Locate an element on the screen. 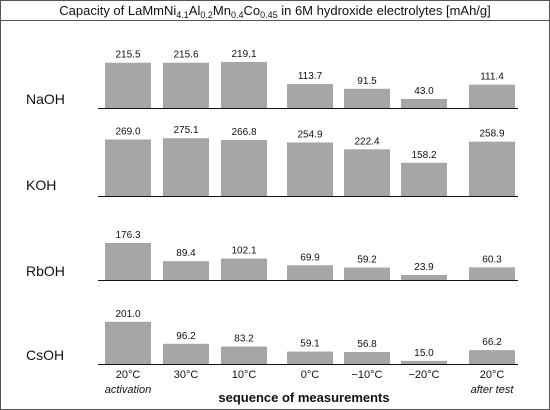  data-label: 266.8 is located at coordinates (243, 132).